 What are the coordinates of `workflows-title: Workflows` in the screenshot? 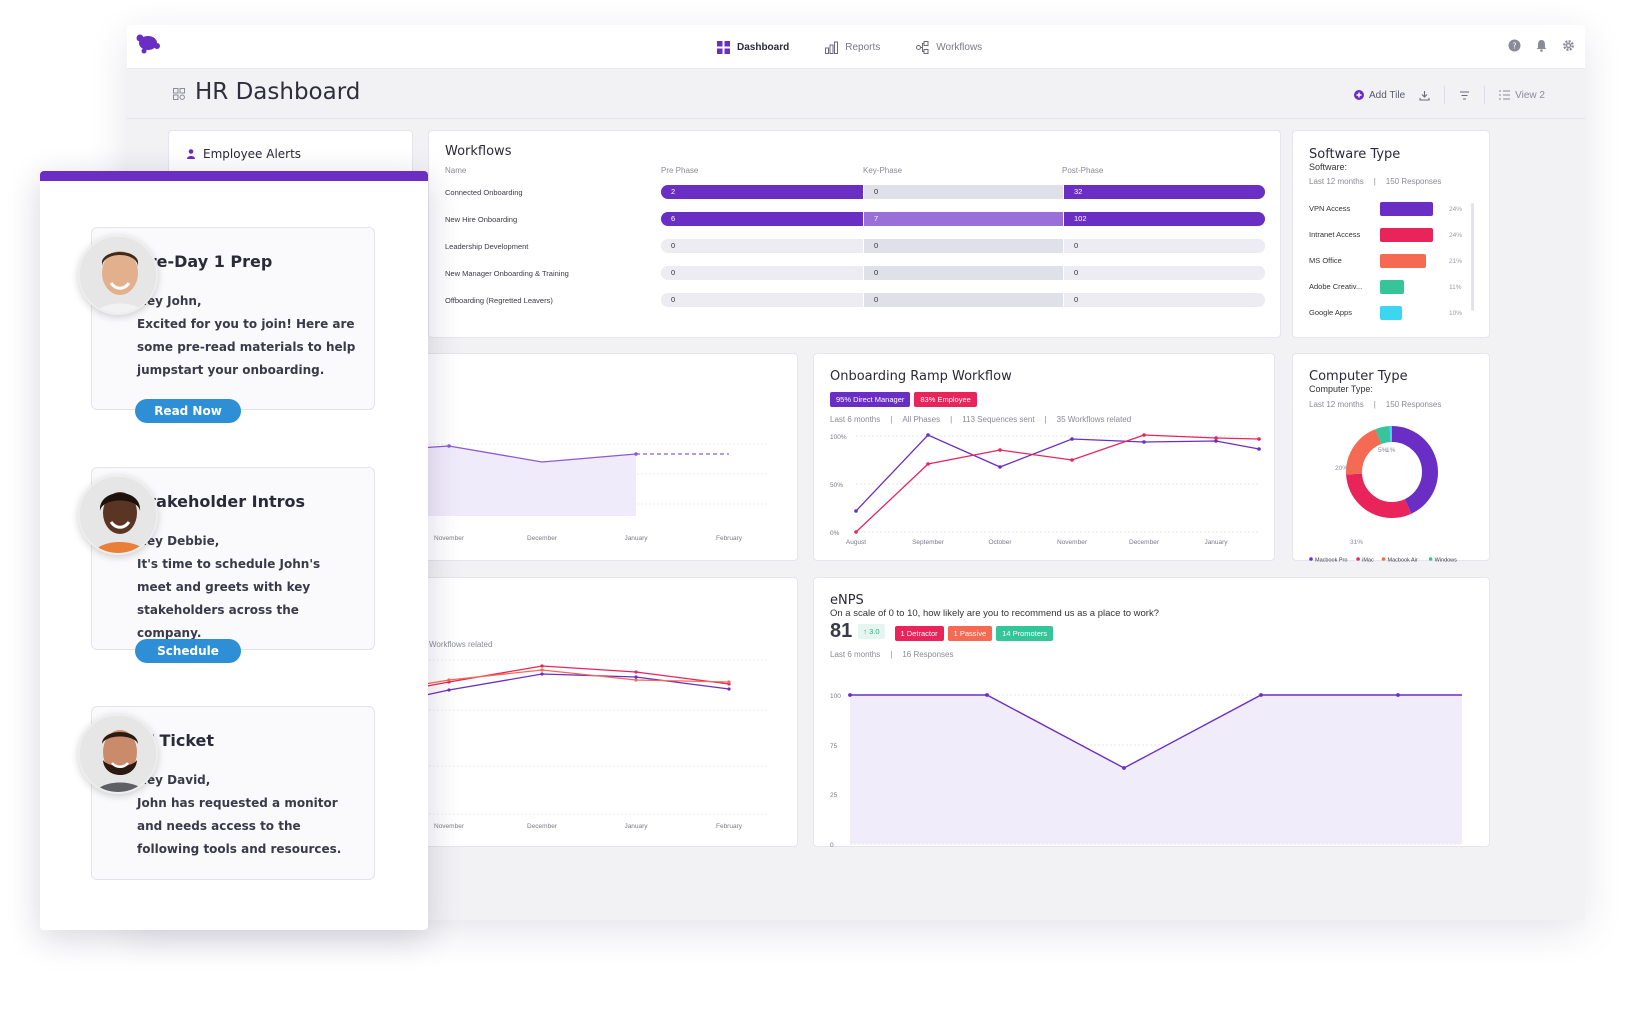 It's located at (478, 151).